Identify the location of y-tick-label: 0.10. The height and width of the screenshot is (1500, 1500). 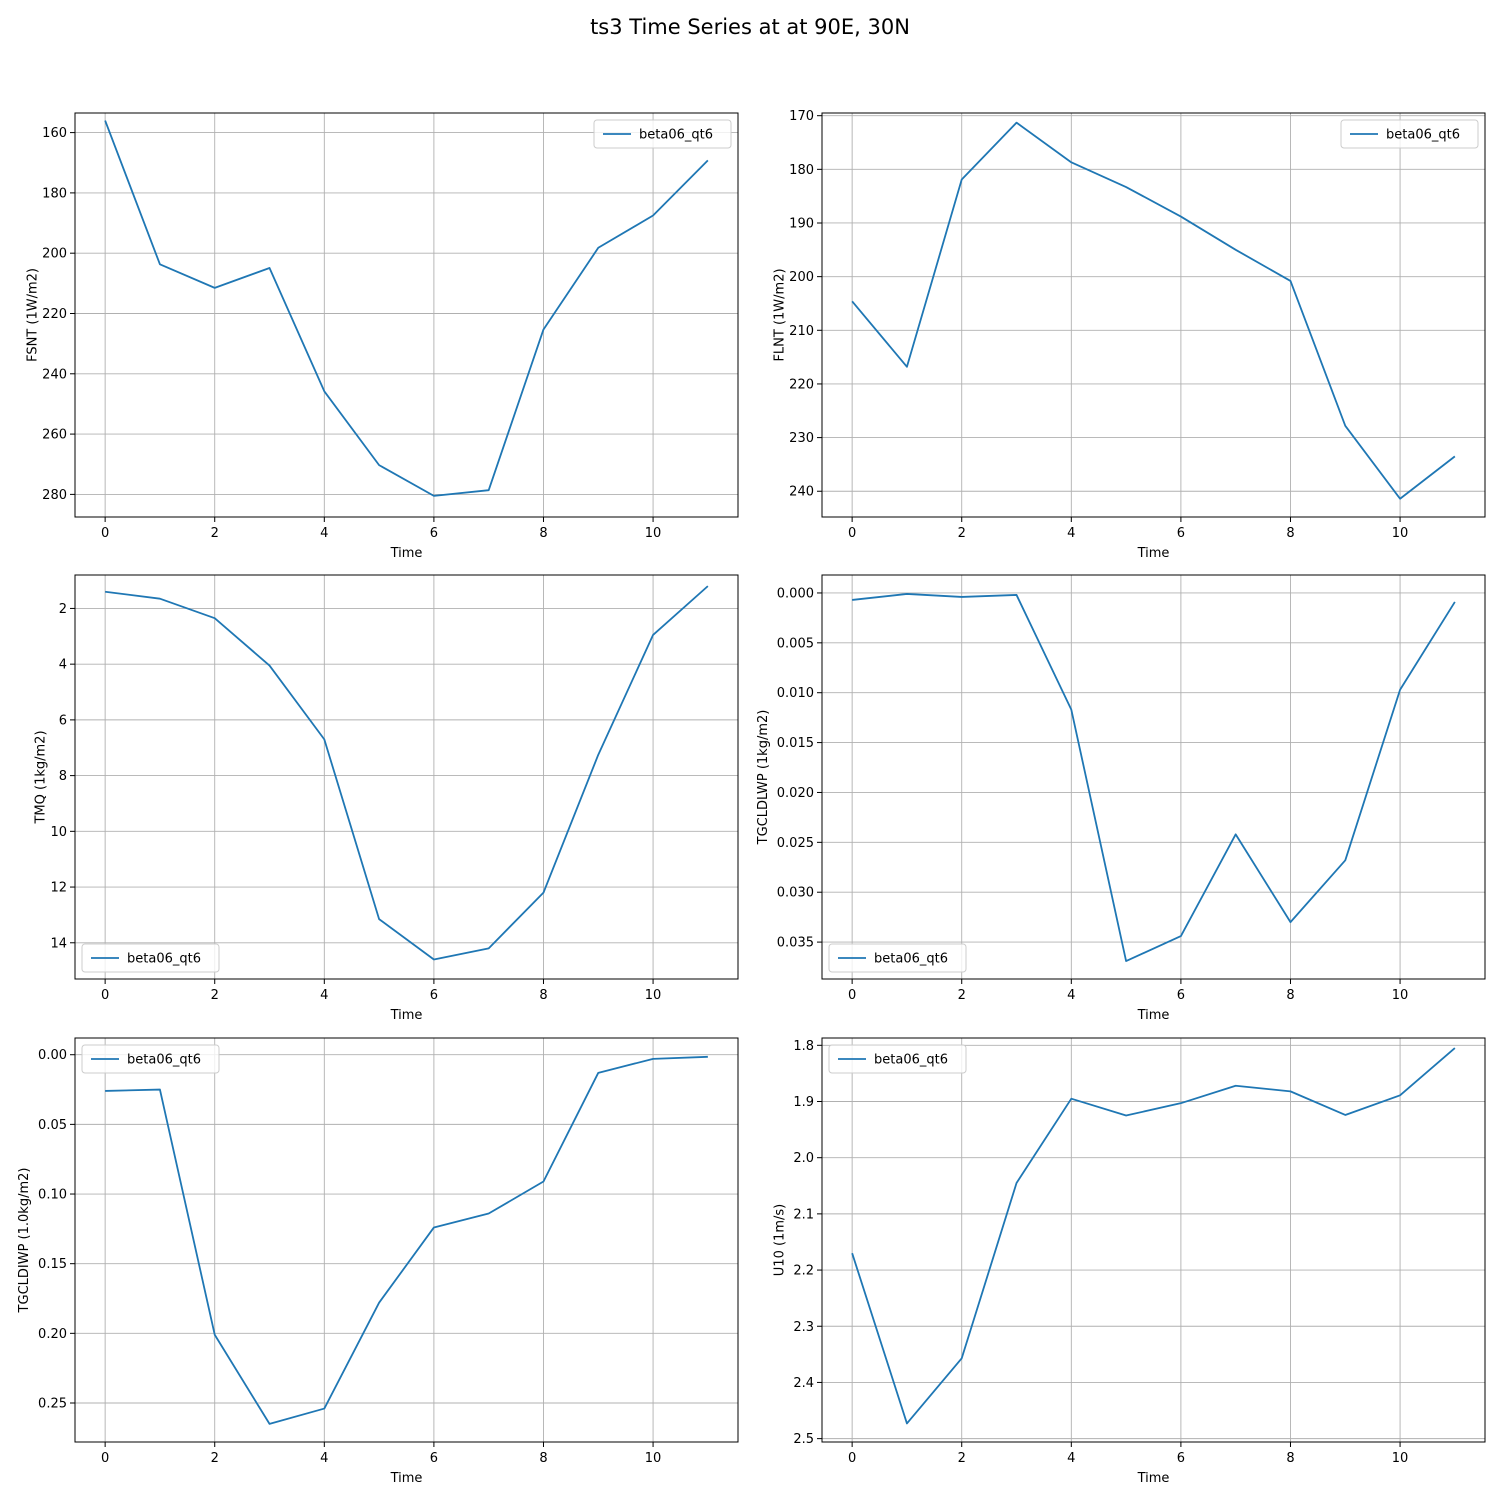
(52, 1195).